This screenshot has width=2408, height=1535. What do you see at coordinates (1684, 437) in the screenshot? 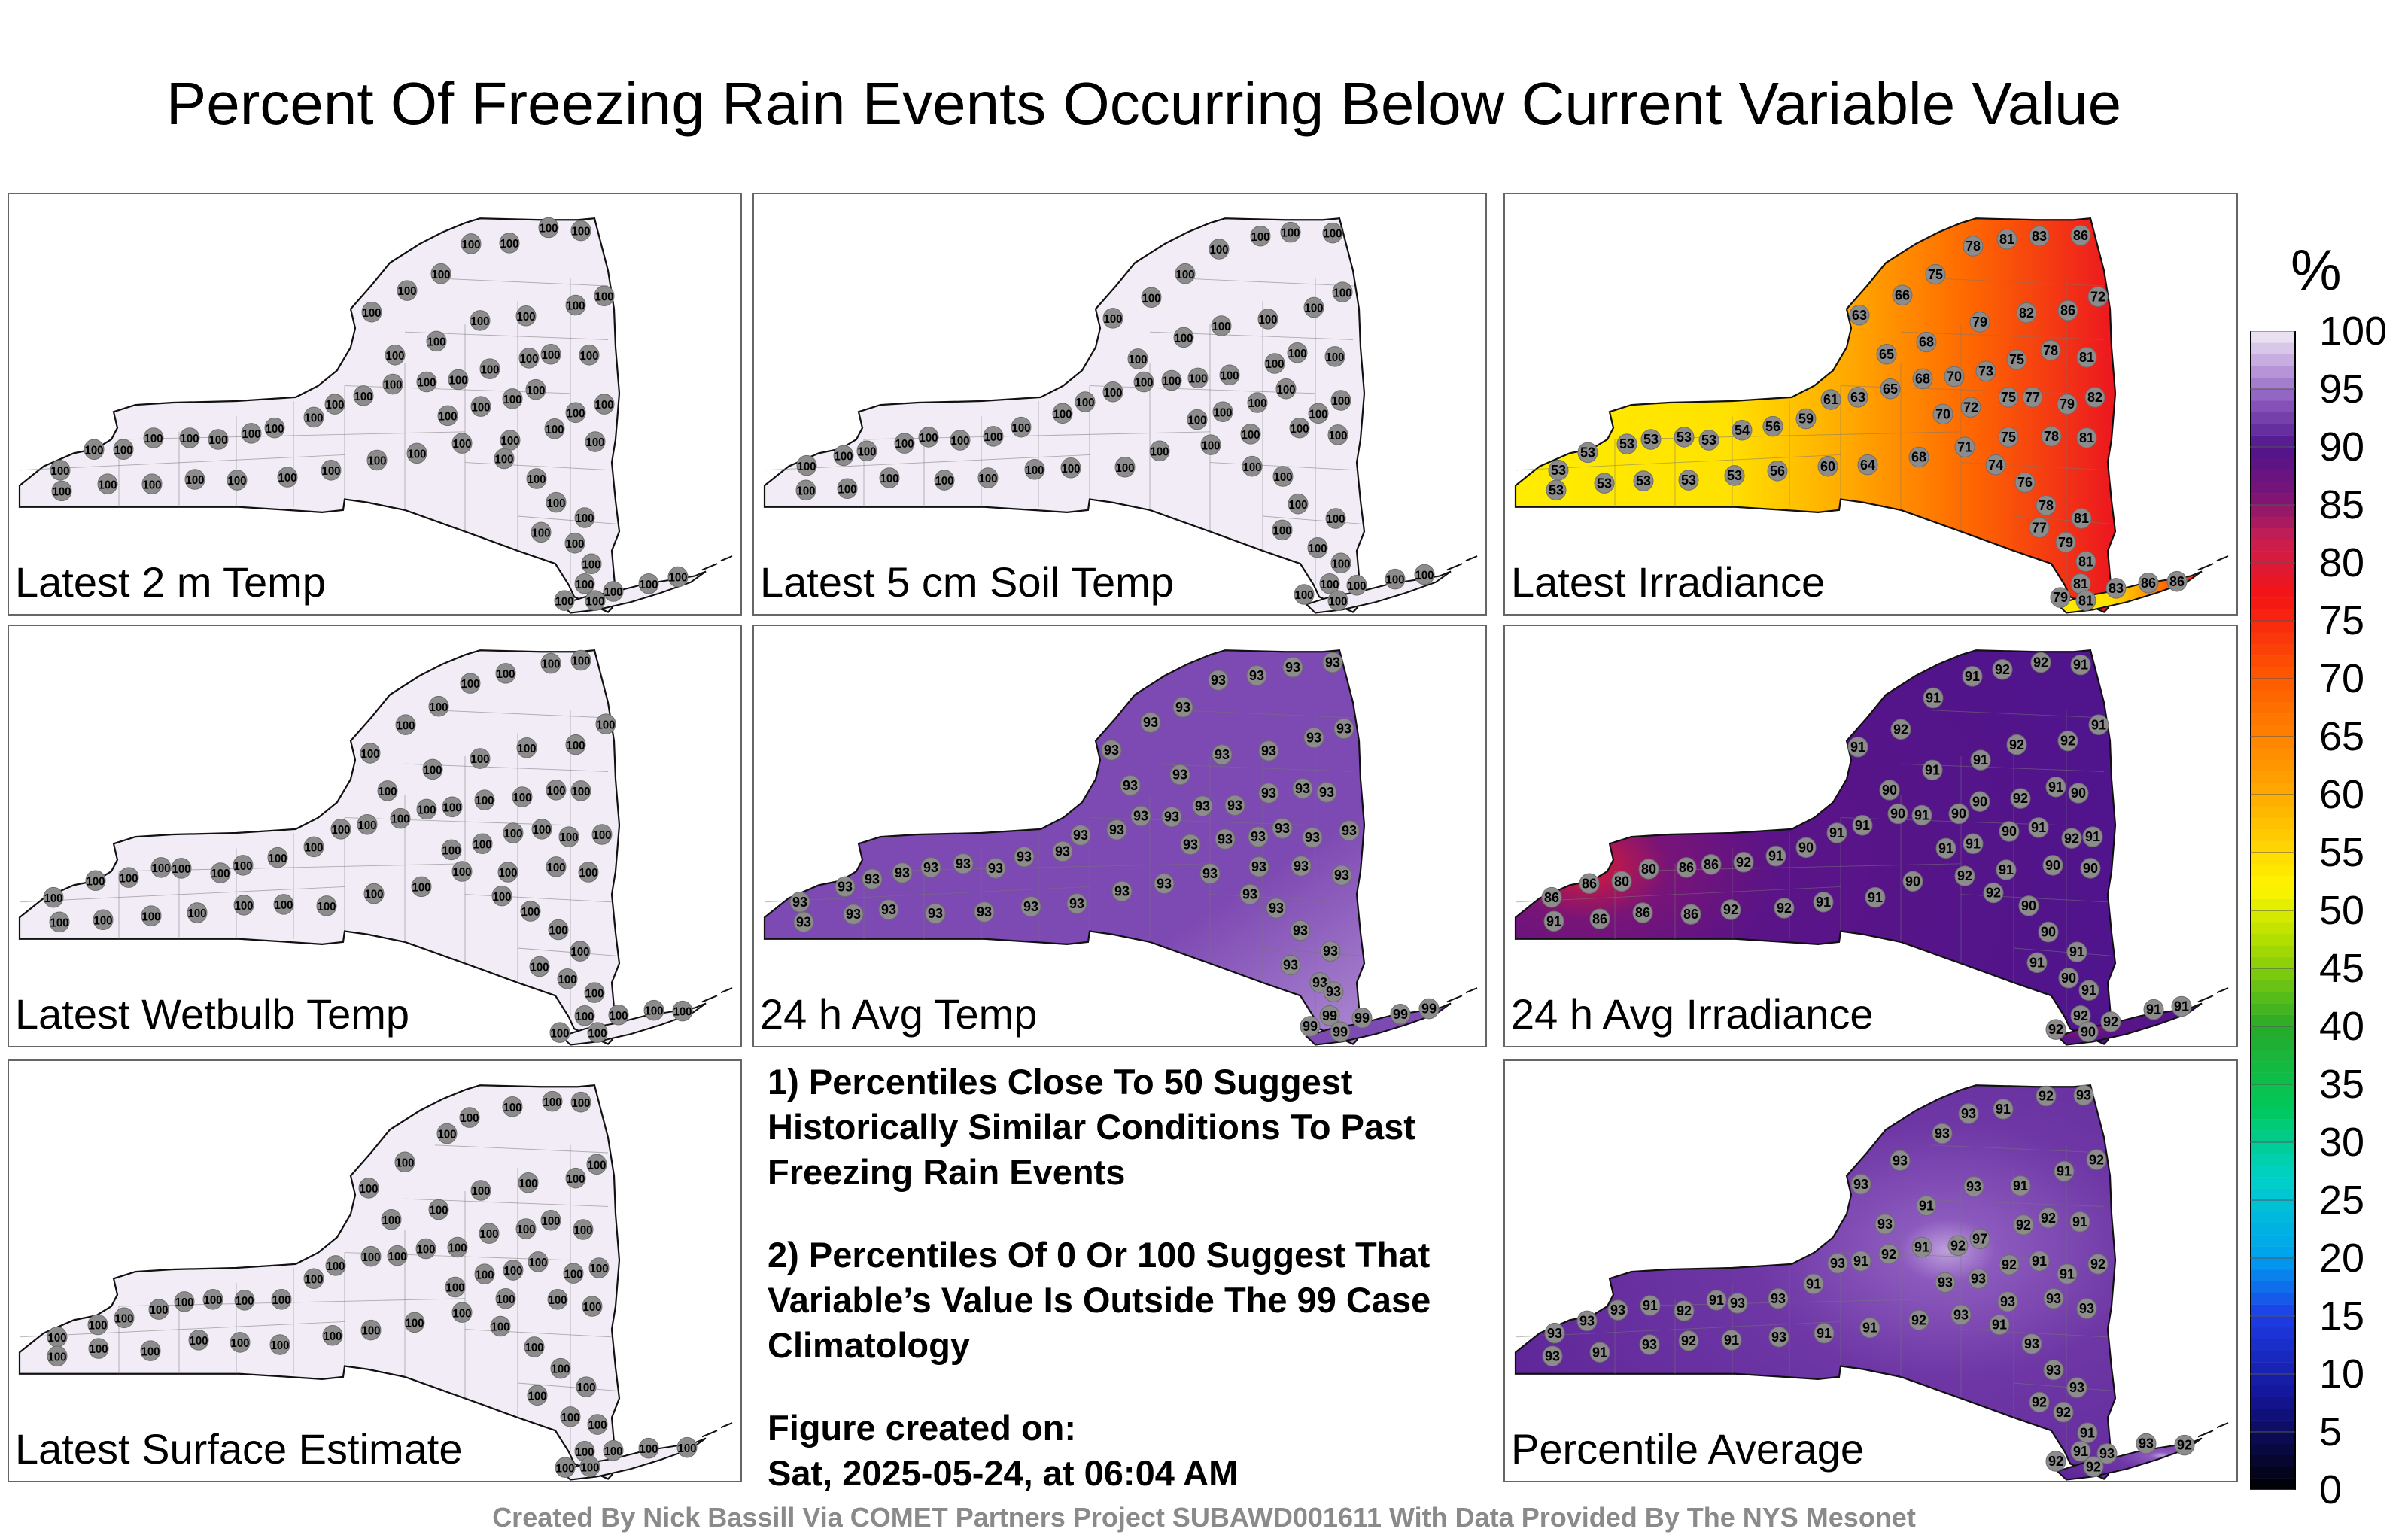
I see `station-value: 53` at bounding box center [1684, 437].